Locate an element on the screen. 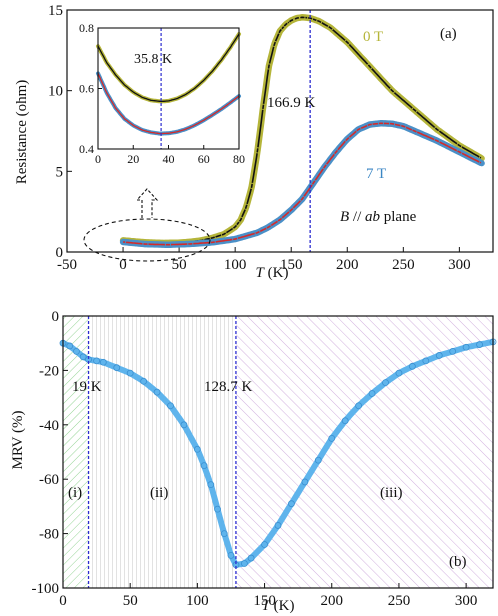 This screenshot has height=616, width=498. region-label-iii: (iii) is located at coordinates (391, 493).